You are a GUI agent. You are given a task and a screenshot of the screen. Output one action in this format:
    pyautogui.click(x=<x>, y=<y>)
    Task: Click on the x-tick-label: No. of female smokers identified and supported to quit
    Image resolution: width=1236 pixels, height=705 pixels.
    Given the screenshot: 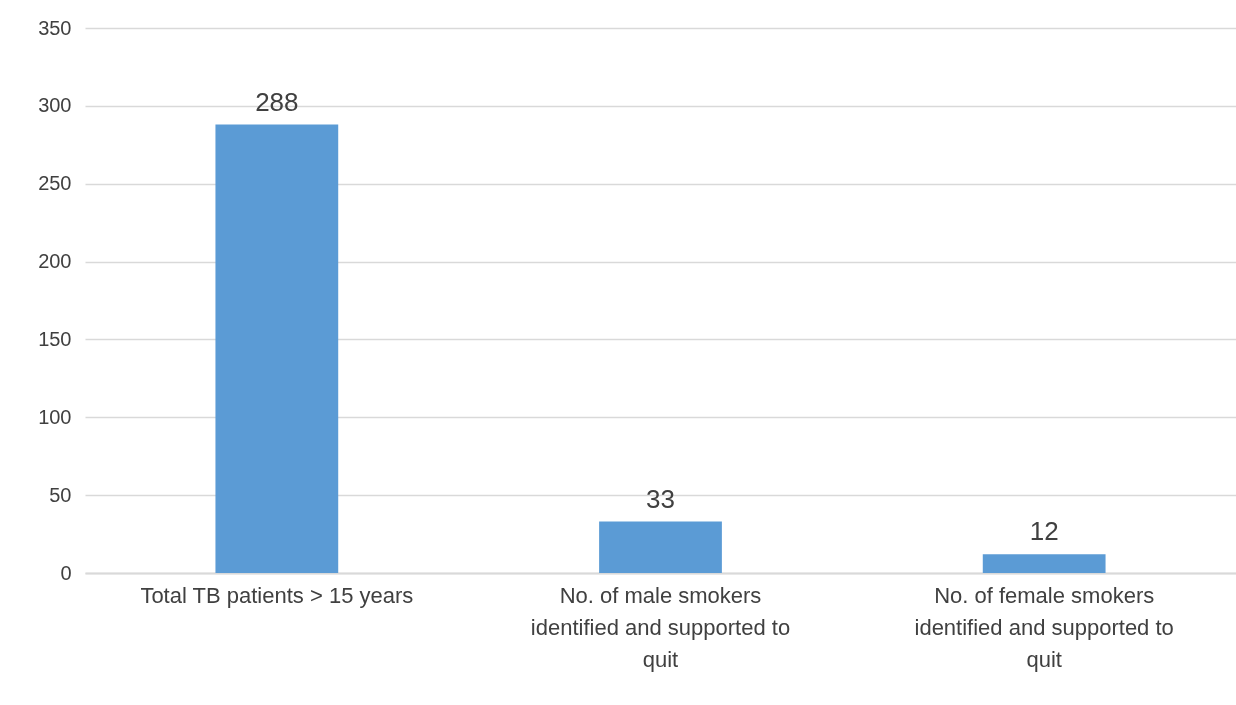 What is the action you would take?
    pyautogui.click(x=1044, y=627)
    